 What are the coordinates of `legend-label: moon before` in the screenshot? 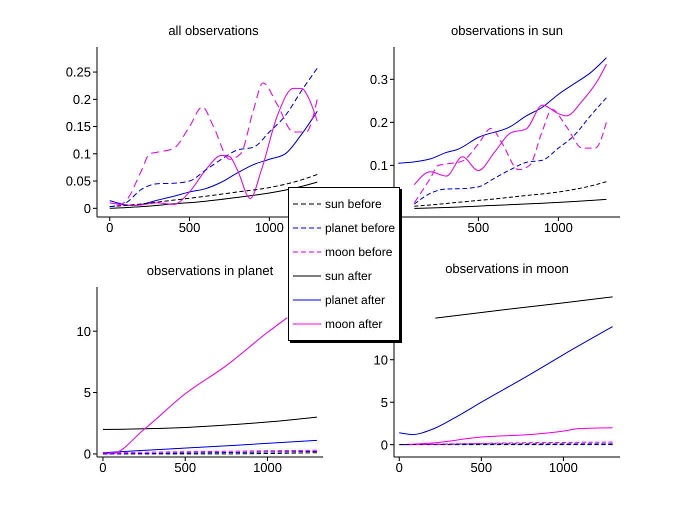 It's located at (358, 252).